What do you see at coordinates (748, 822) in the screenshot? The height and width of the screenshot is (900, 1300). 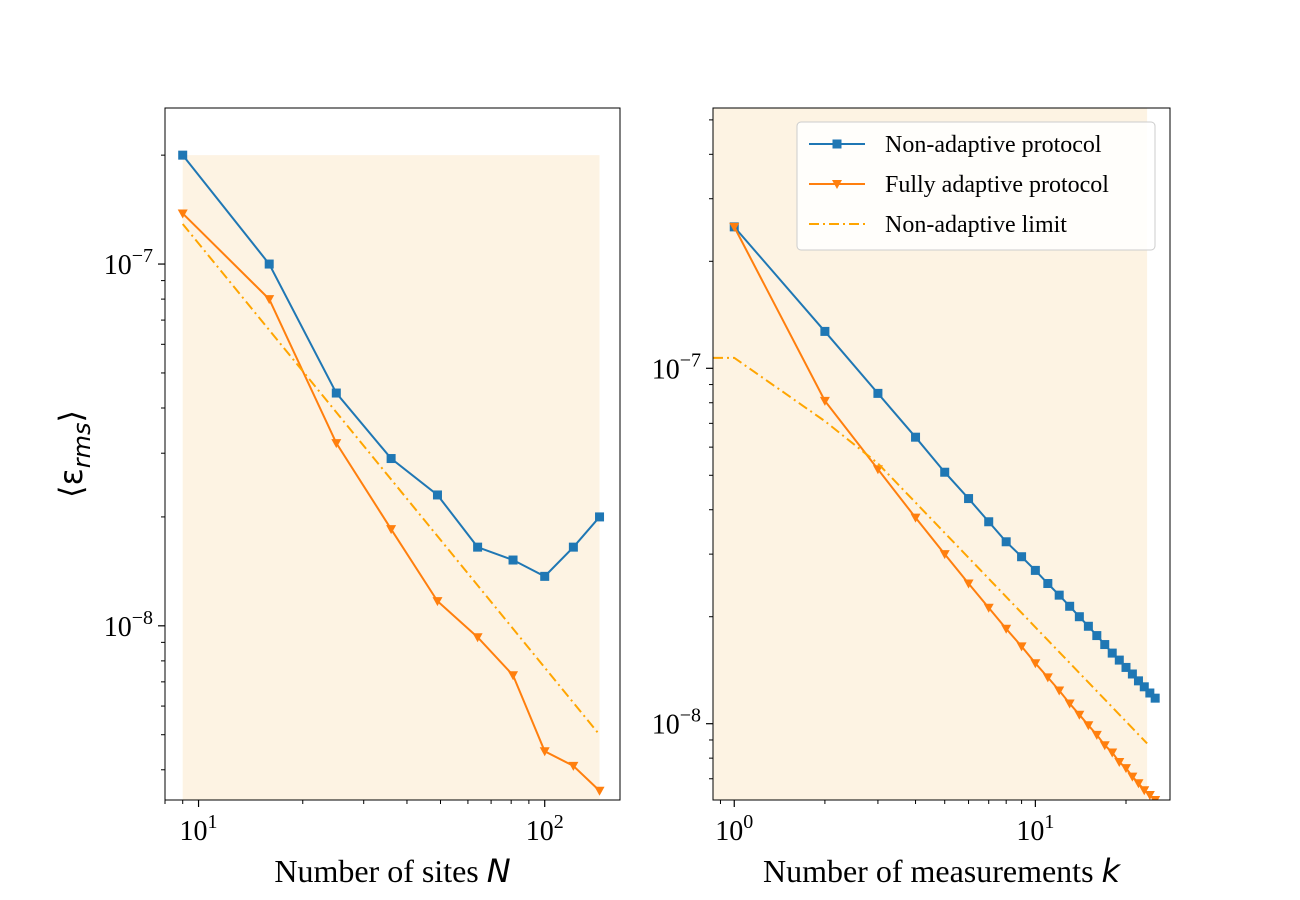 I see `x-tick-exponent: 0` at bounding box center [748, 822].